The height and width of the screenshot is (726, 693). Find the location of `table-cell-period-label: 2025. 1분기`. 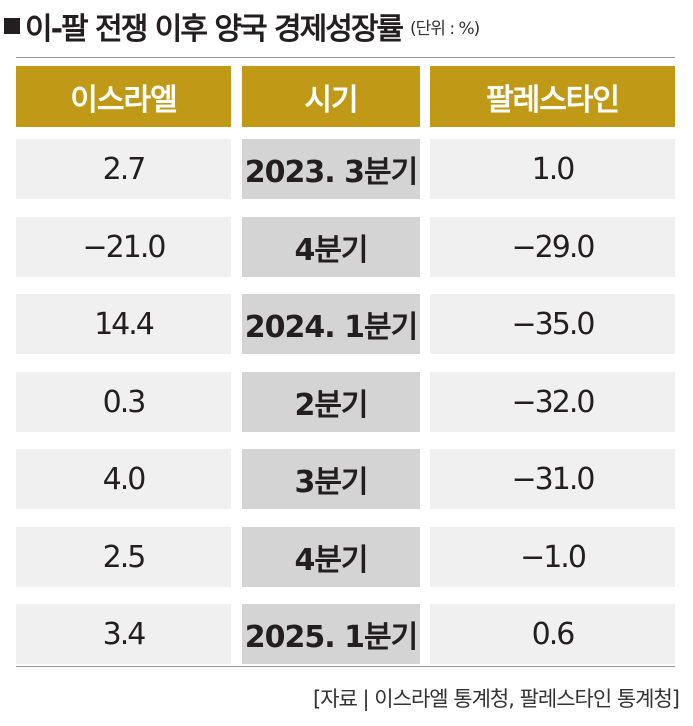

table-cell-period-label: 2025. 1분기 is located at coordinates (331, 634).